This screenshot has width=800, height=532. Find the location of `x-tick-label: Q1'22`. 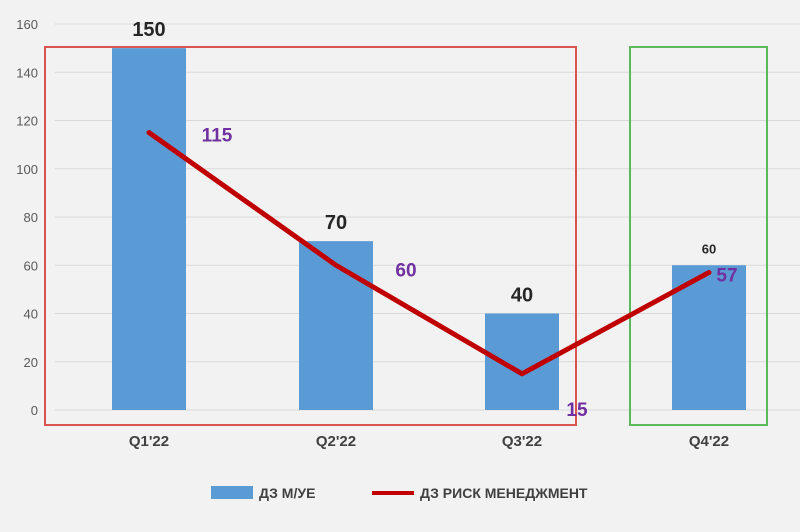

x-tick-label: Q1'22 is located at coordinates (149, 441).